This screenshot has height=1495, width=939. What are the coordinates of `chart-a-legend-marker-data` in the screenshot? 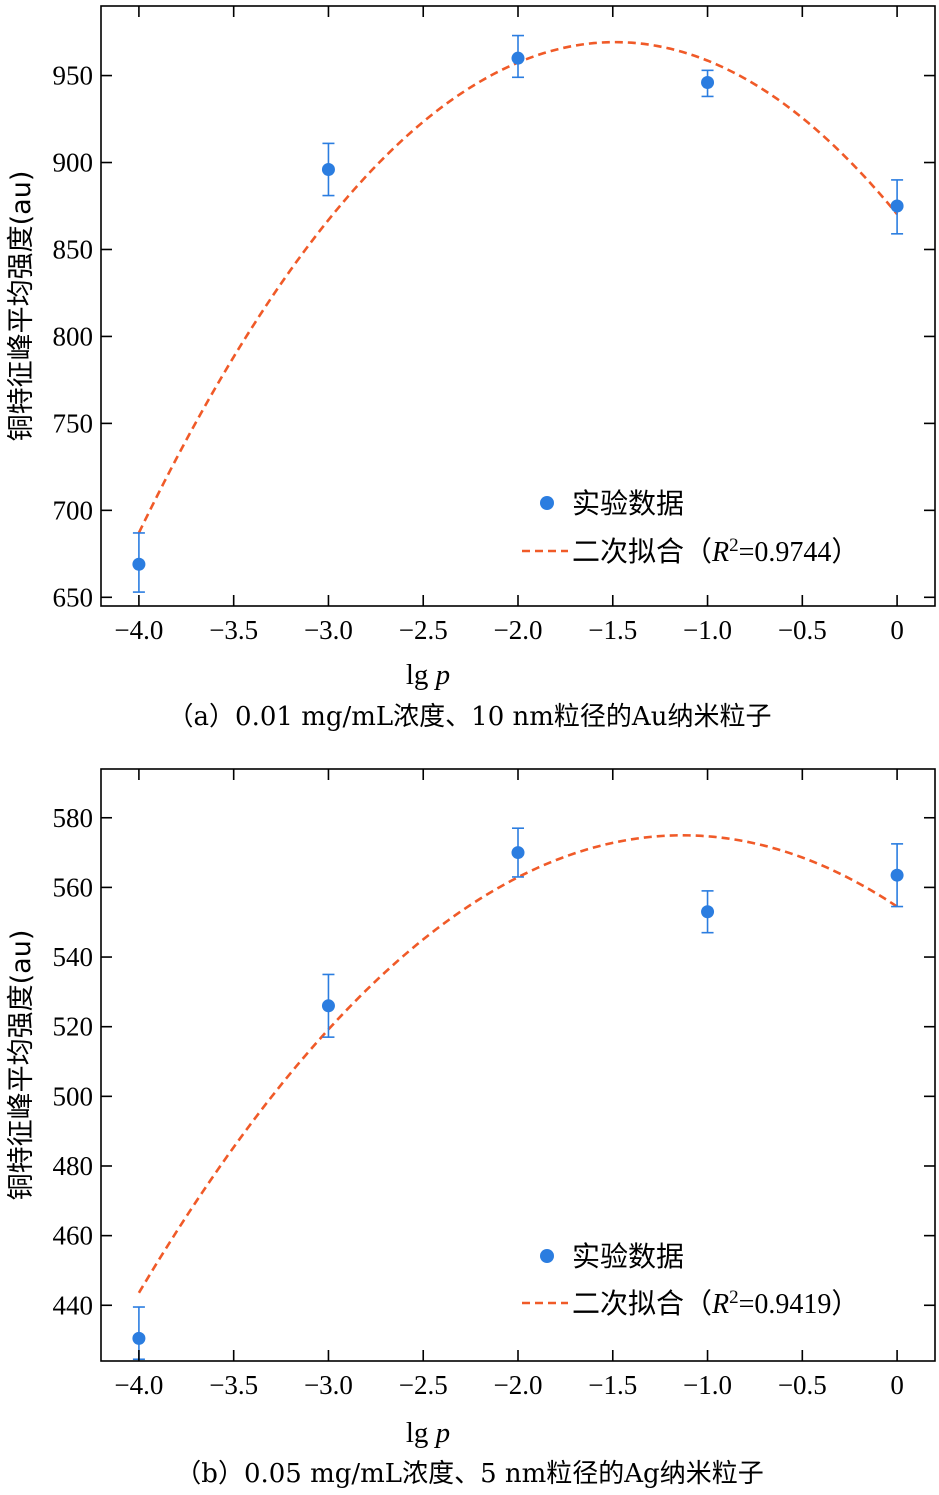 It's located at (547, 503).